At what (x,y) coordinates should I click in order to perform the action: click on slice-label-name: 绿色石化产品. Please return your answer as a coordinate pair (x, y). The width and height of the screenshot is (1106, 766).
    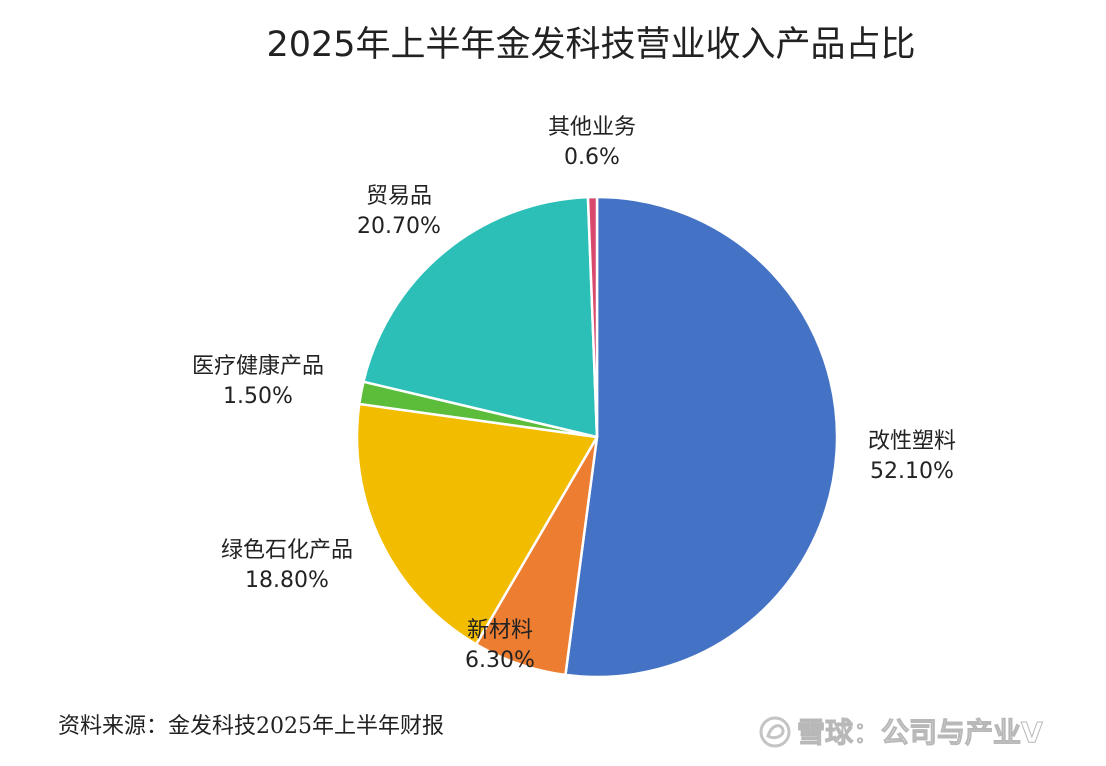
    Looking at the image, I should click on (287, 550).